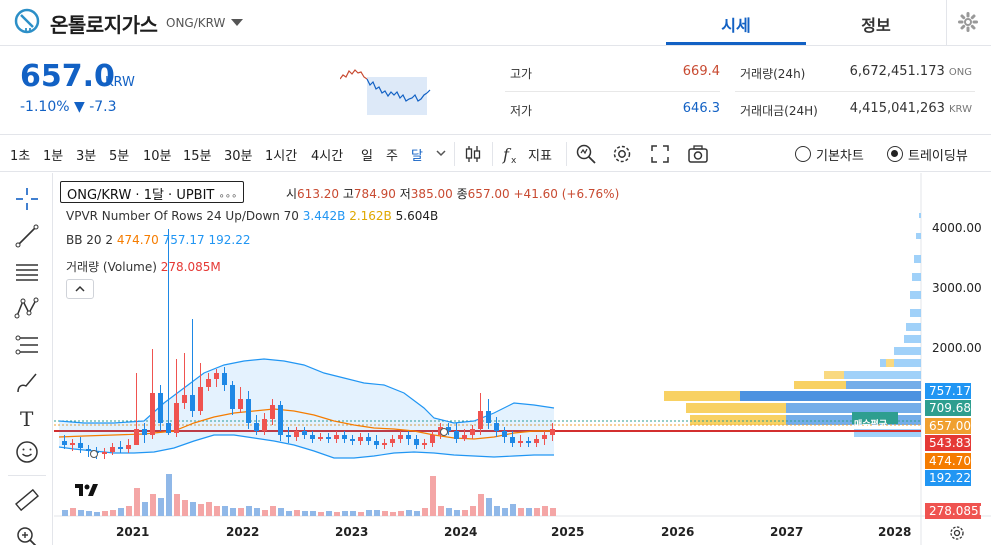 Image resolution: width=991 pixels, height=545 pixels. What do you see at coordinates (27, 309) in the screenshot?
I see `pattern-icon` at bounding box center [27, 309].